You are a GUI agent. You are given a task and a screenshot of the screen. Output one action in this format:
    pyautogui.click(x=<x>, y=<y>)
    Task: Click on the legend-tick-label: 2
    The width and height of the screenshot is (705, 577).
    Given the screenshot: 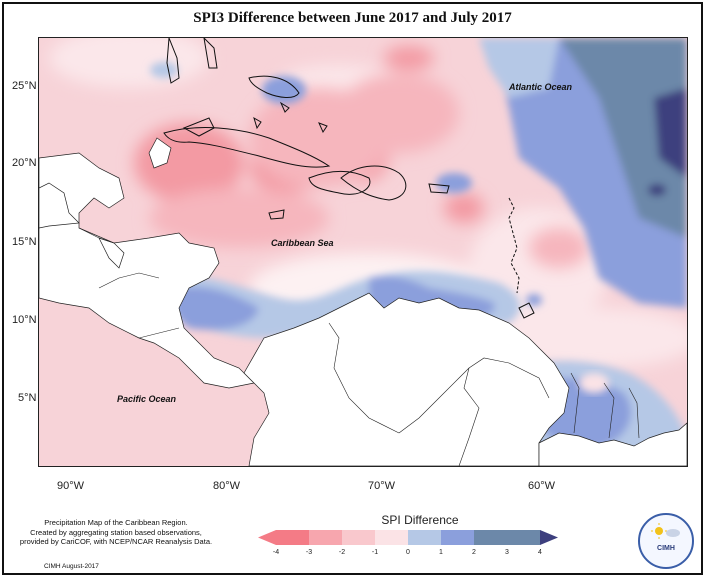 What is the action you would take?
    pyautogui.click(x=474, y=552)
    